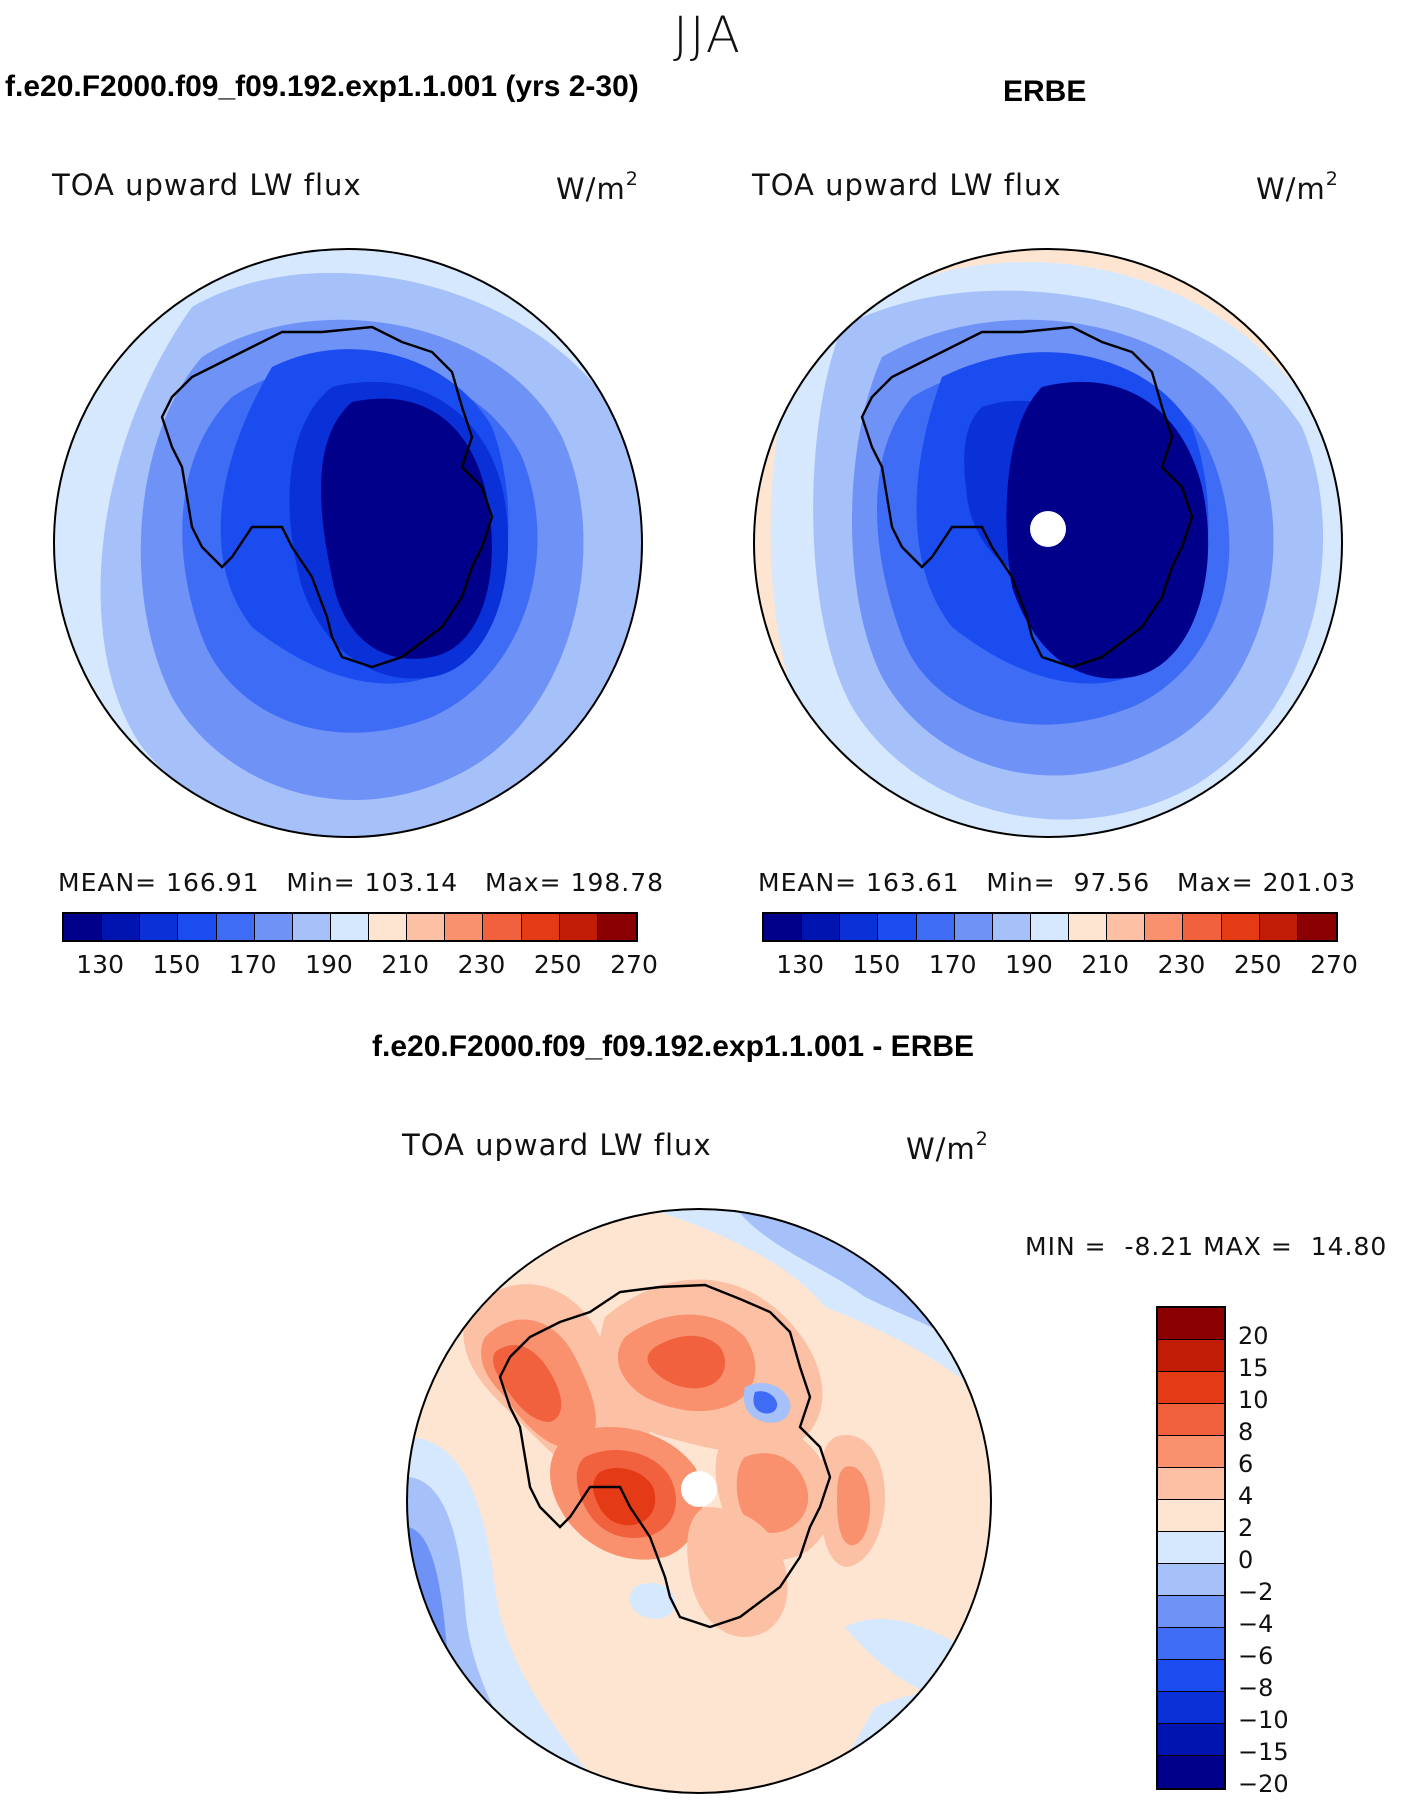 Image resolution: width=1415 pixels, height=1800 pixels. Describe the element at coordinates (207, 185) in the screenshot. I see `model-plot-title: TOA upward LW flux` at that location.